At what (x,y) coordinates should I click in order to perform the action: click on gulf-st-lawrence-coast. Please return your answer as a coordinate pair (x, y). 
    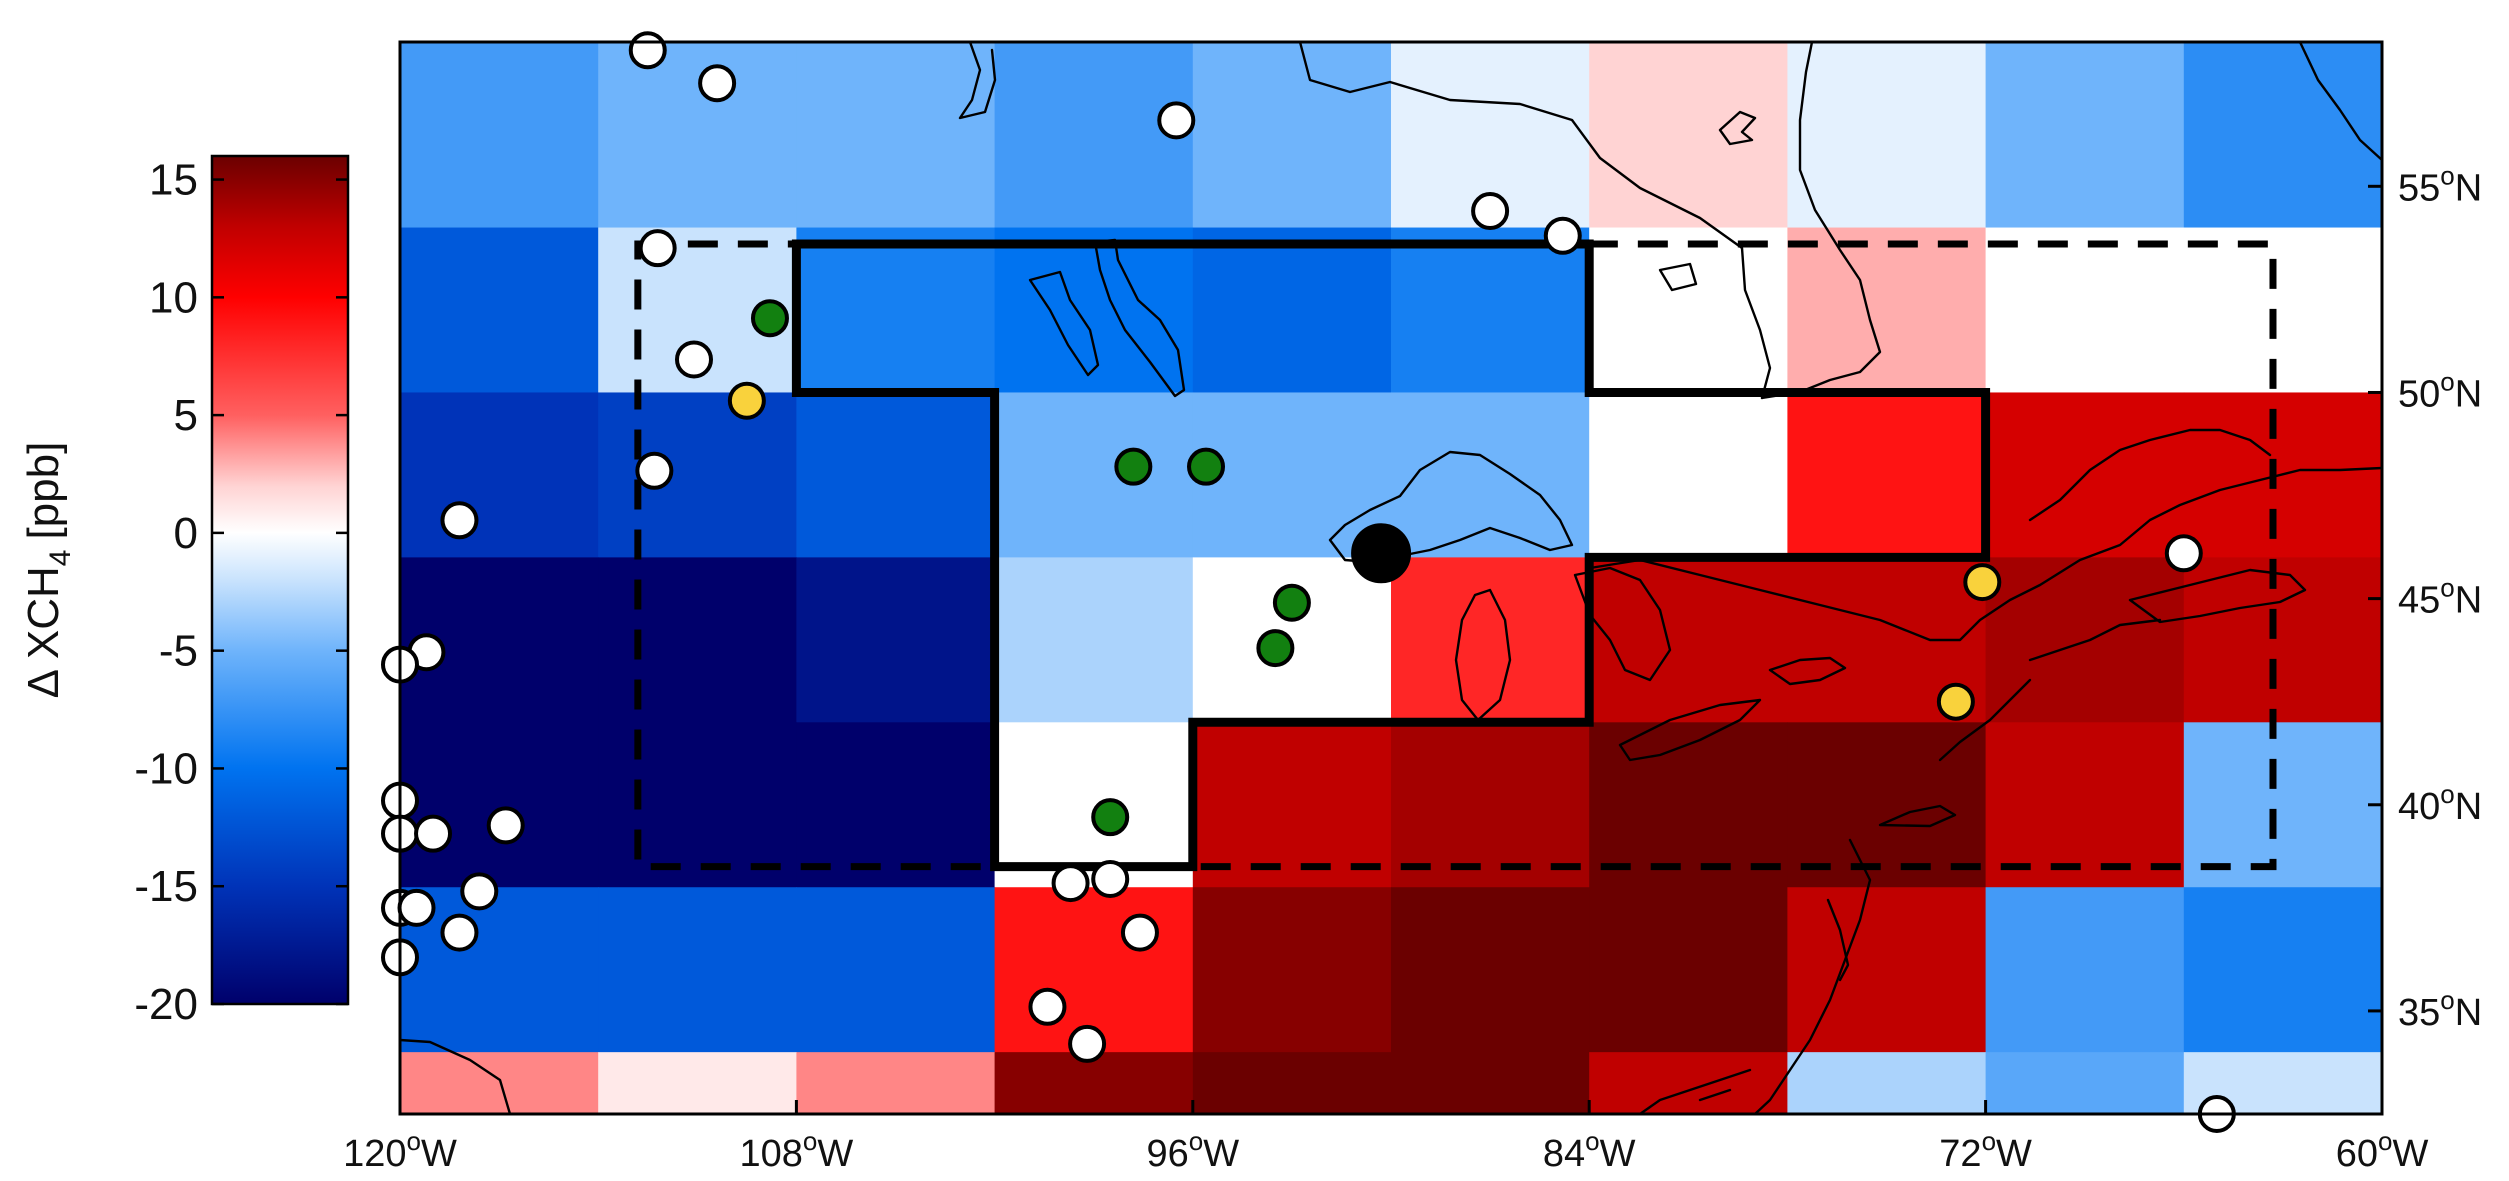
    Looking at the image, I should click on (2150, 475).